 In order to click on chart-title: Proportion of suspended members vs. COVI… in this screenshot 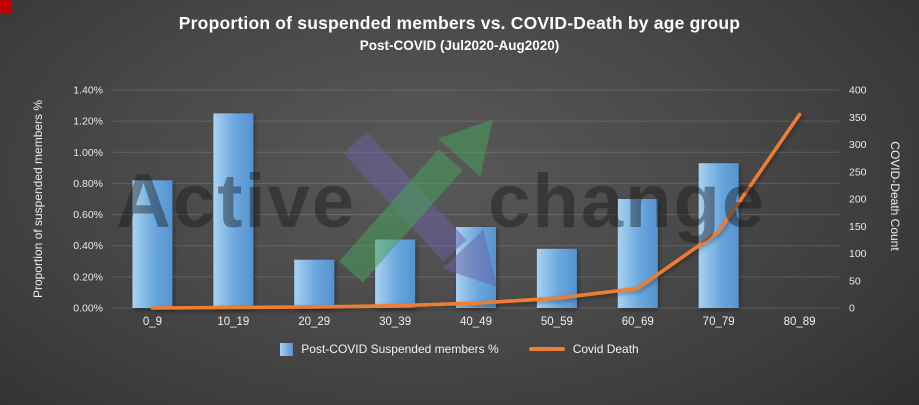, I will do `click(459, 23)`.